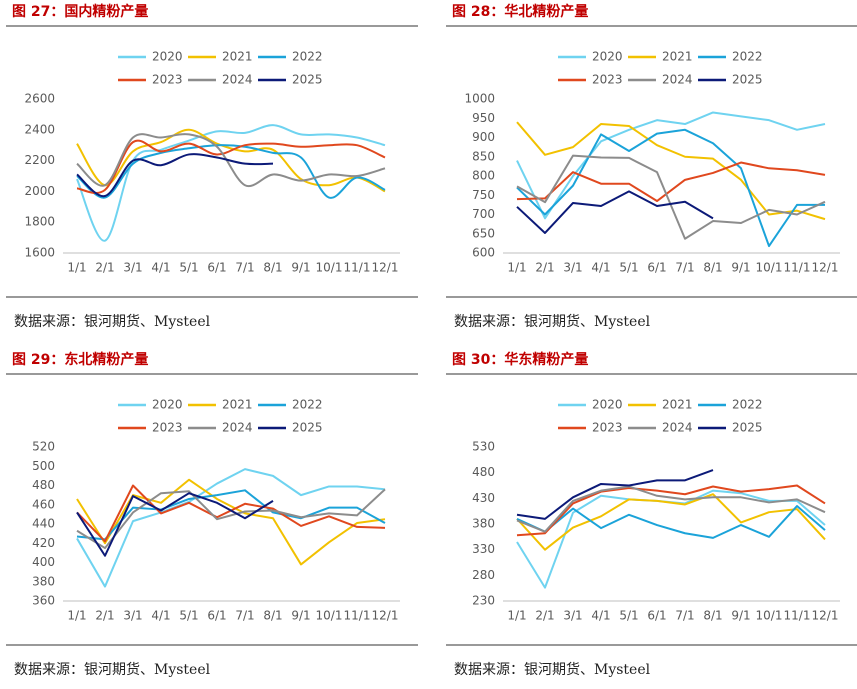  What do you see at coordinates (483, 118) in the screenshot?
I see `y-tick-label: 950` at bounding box center [483, 118].